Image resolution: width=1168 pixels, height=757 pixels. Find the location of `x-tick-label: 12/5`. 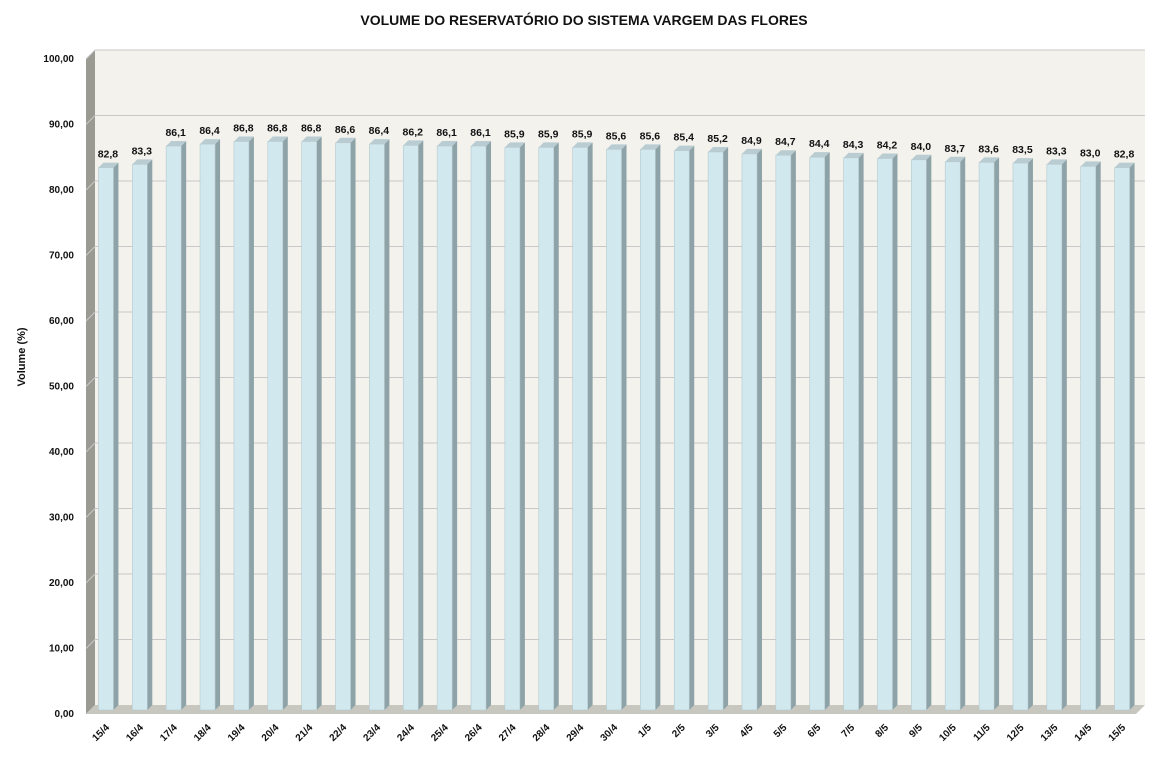

x-tick-label: 12/5 is located at coordinates (1016, 733).